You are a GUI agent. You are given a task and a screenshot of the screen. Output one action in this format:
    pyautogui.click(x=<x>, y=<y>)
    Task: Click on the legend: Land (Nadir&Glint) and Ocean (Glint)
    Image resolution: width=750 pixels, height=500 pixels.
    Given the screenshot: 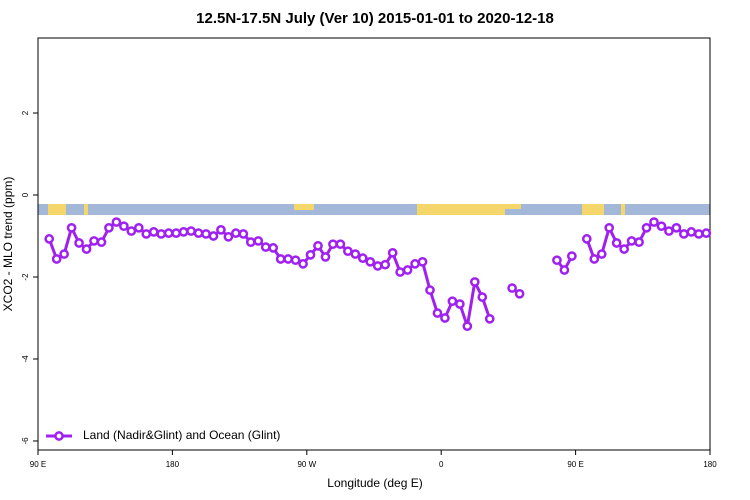 What is the action you would take?
    pyautogui.click(x=163, y=435)
    